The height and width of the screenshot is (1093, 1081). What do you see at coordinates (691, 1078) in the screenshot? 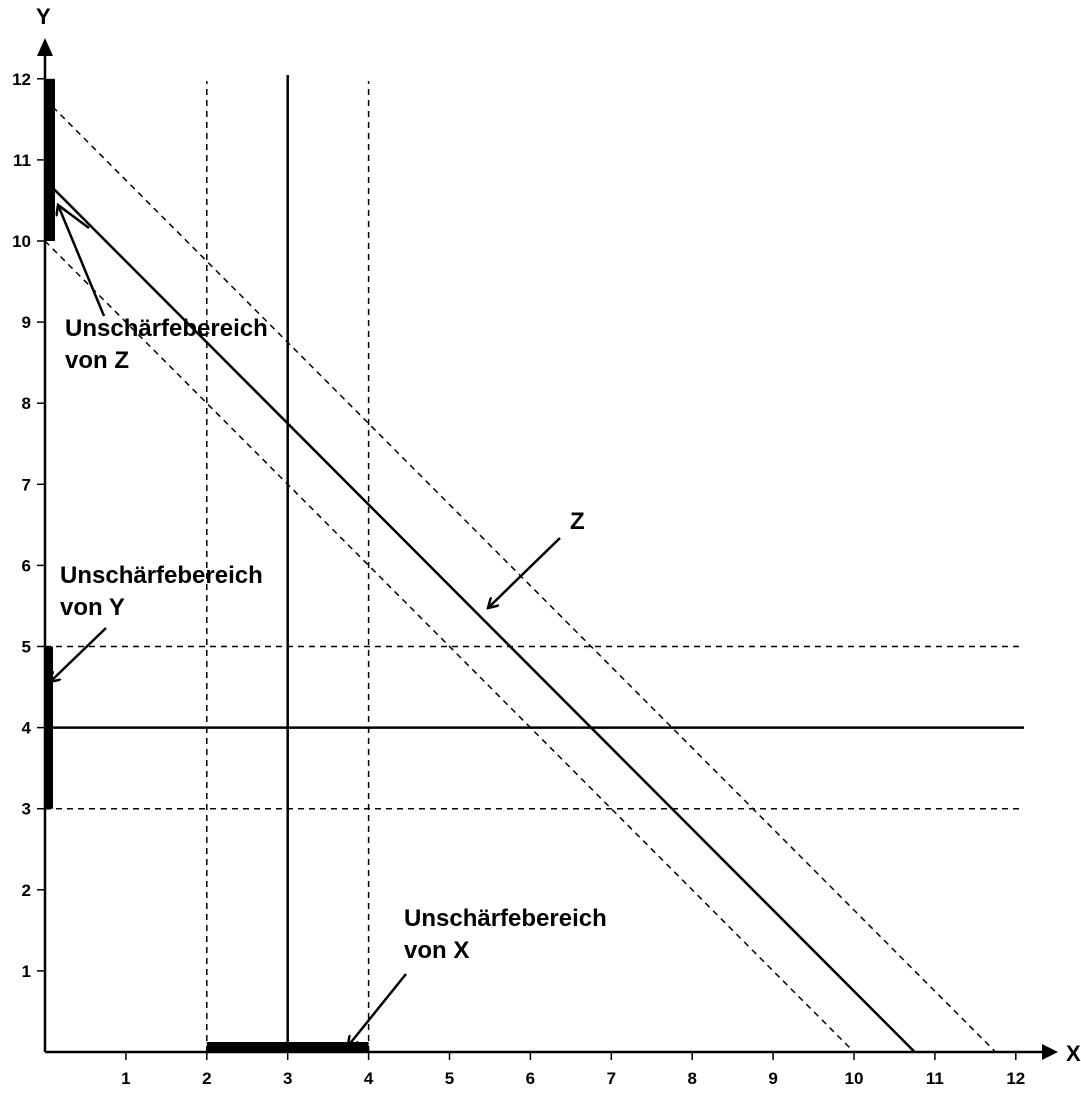
I see `x-tick-label-8: 8` at bounding box center [691, 1078].